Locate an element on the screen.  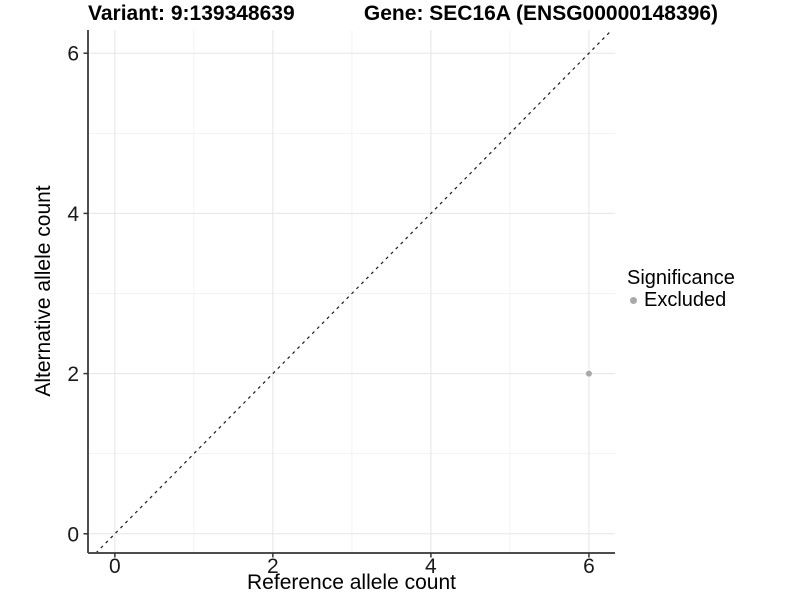
gene-title: Gene: SEC16A (ENSG00000148396) is located at coordinates (540, 13).